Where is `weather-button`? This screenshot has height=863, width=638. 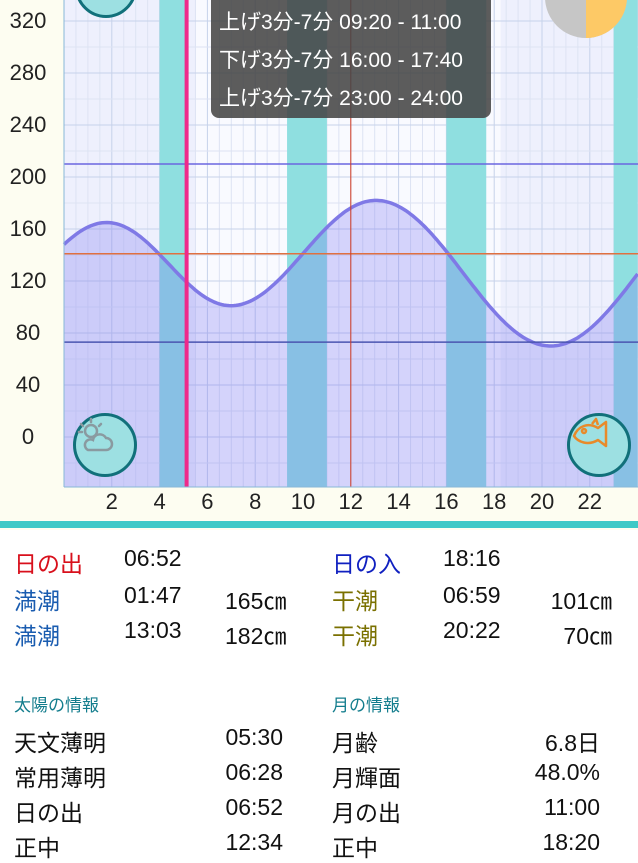
weather-button is located at coordinates (105, 445).